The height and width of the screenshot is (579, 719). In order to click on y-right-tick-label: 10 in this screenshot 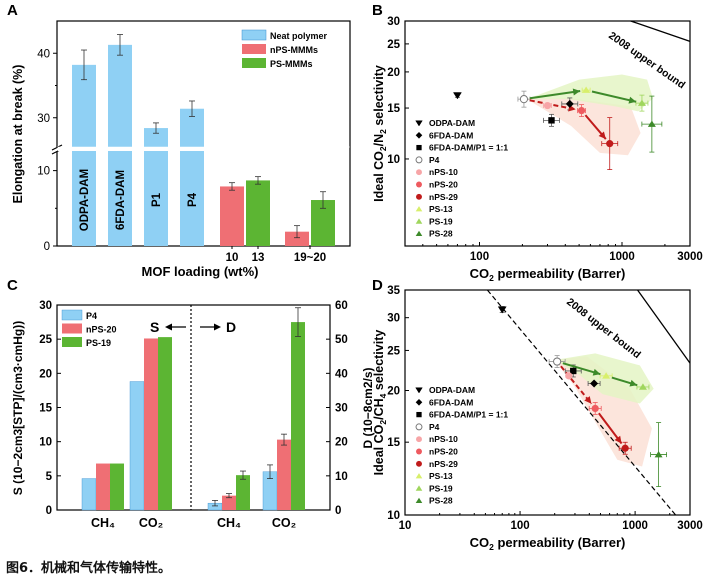, I will do `click(341, 477)`.